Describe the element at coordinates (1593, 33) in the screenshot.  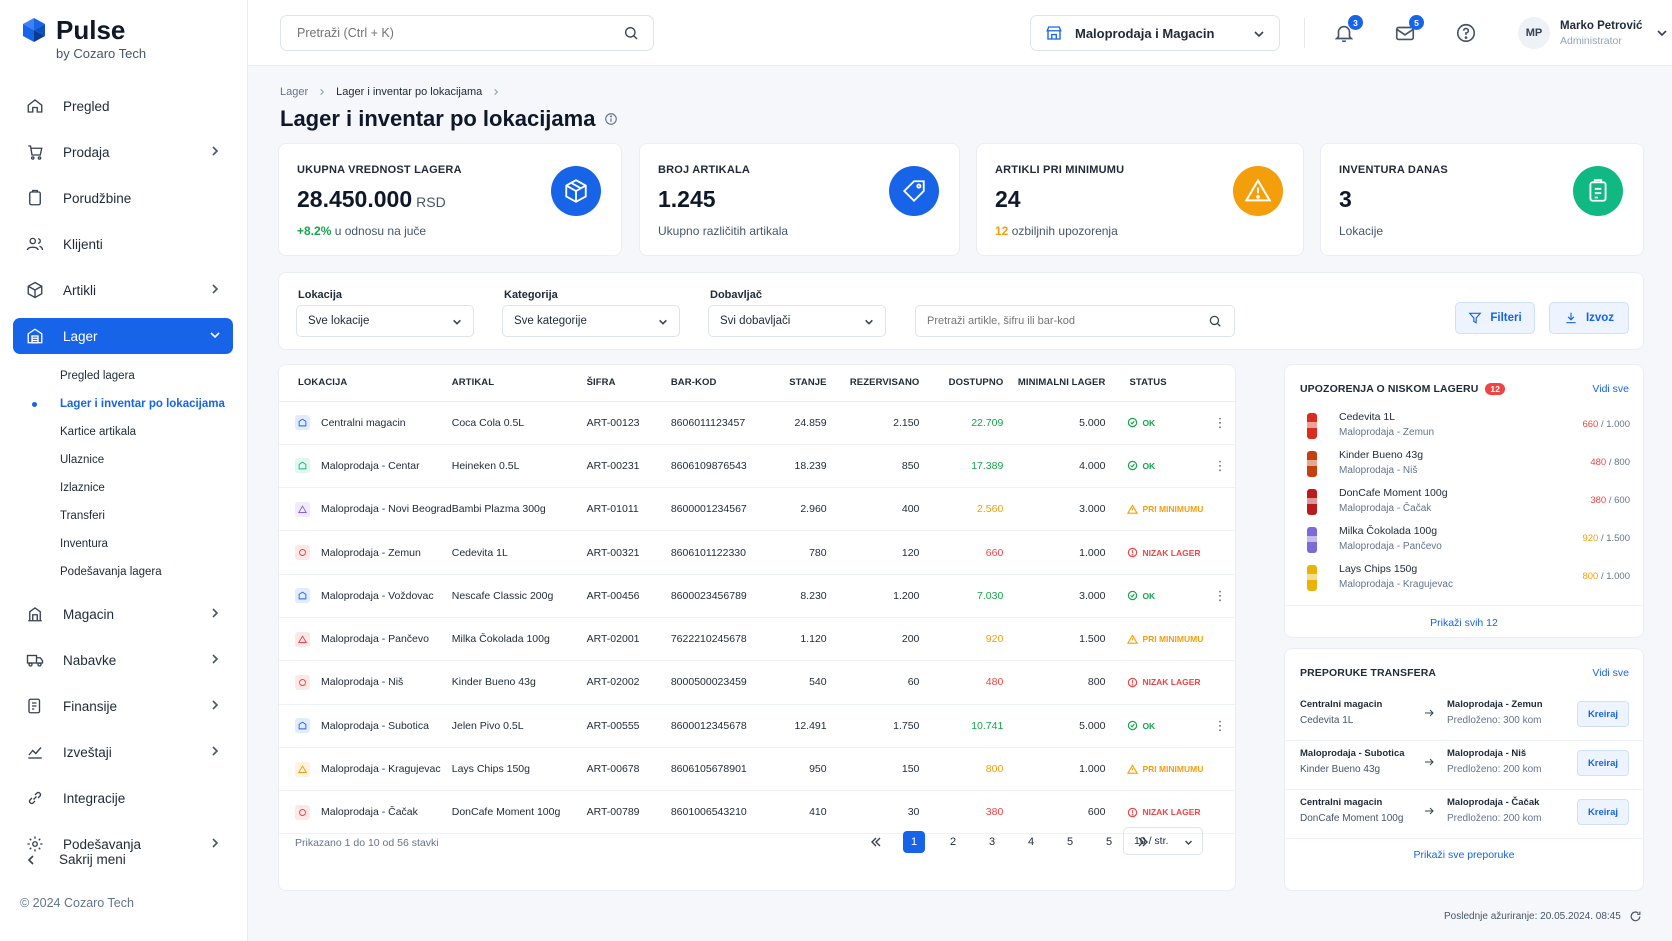
I see `user-menu: MP Marko Petrović Administrator` at that location.